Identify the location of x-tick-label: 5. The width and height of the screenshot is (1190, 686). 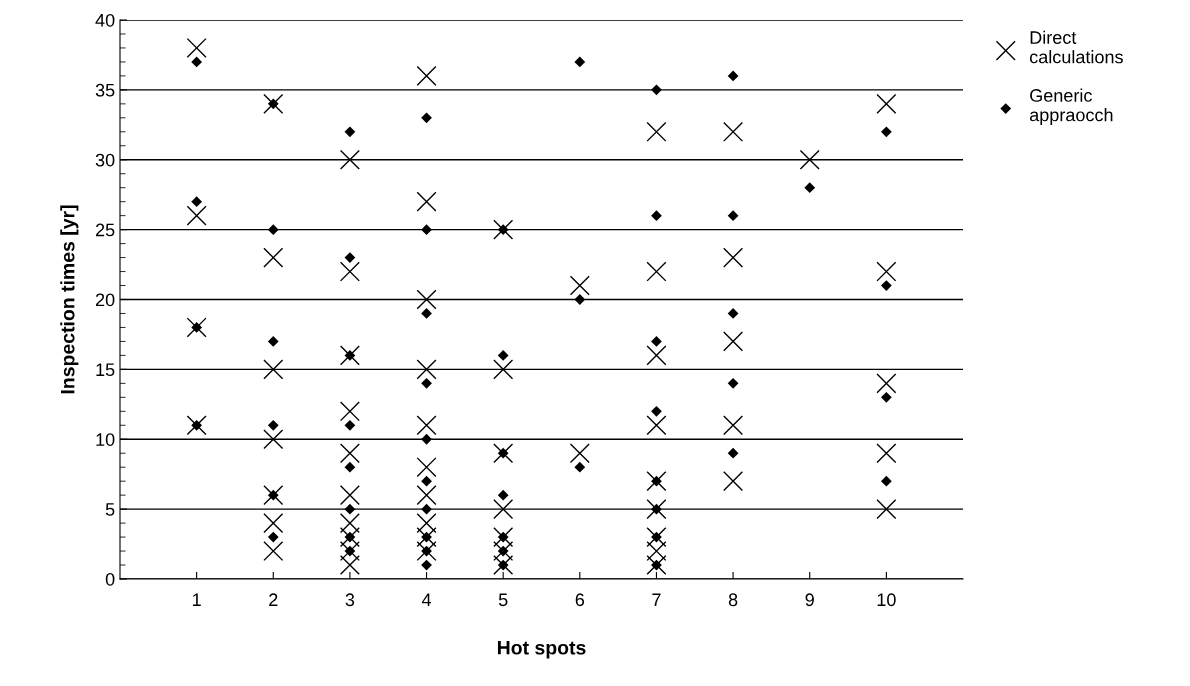
(503, 600).